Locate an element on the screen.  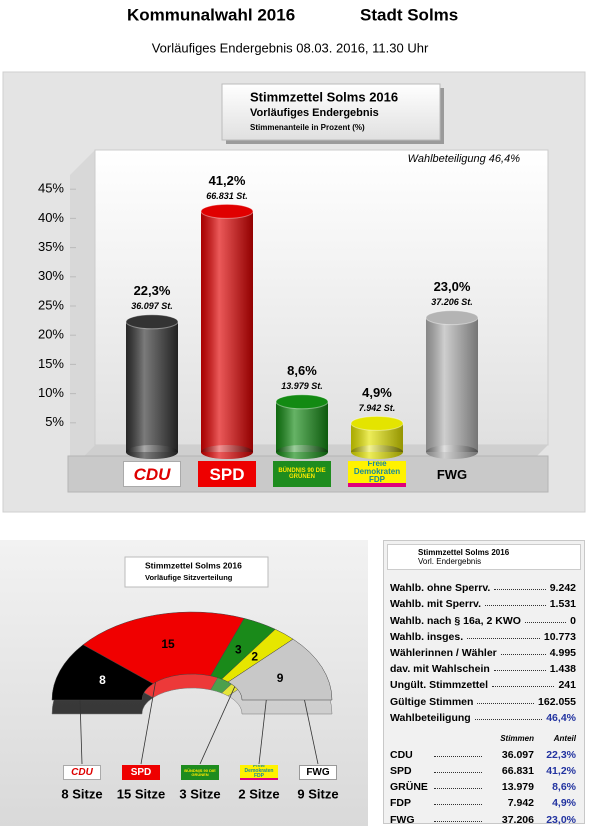
seat-label: 3 Sitze is located at coordinates (199, 793).